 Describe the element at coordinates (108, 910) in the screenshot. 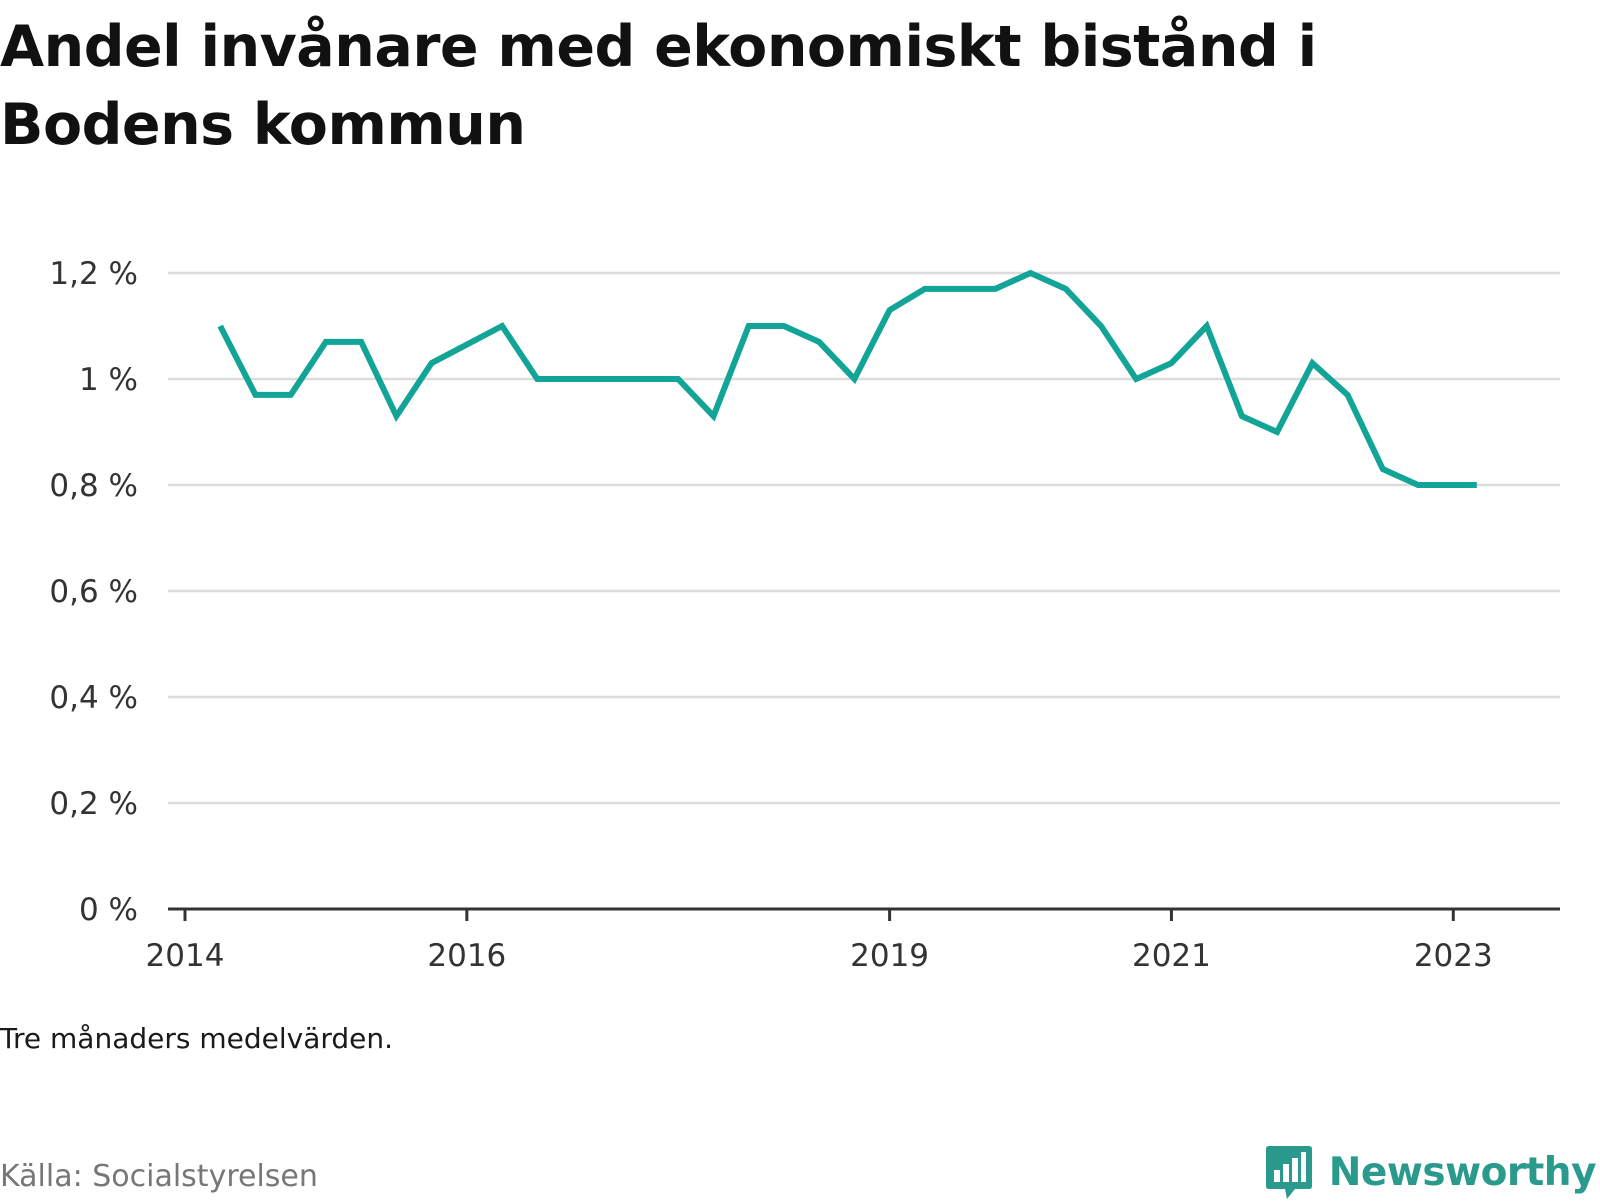

I see `y-tick-label: 0 %` at that location.